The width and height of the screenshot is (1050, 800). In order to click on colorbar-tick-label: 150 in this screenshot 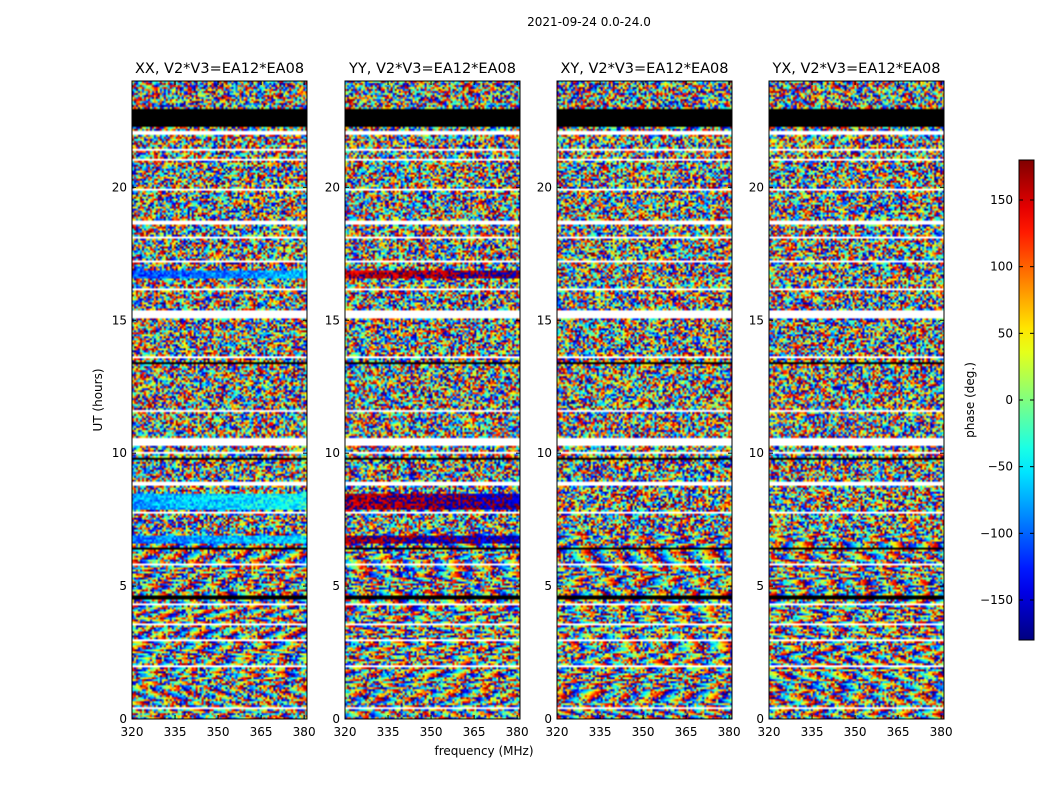, I will do `click(1001, 200)`.